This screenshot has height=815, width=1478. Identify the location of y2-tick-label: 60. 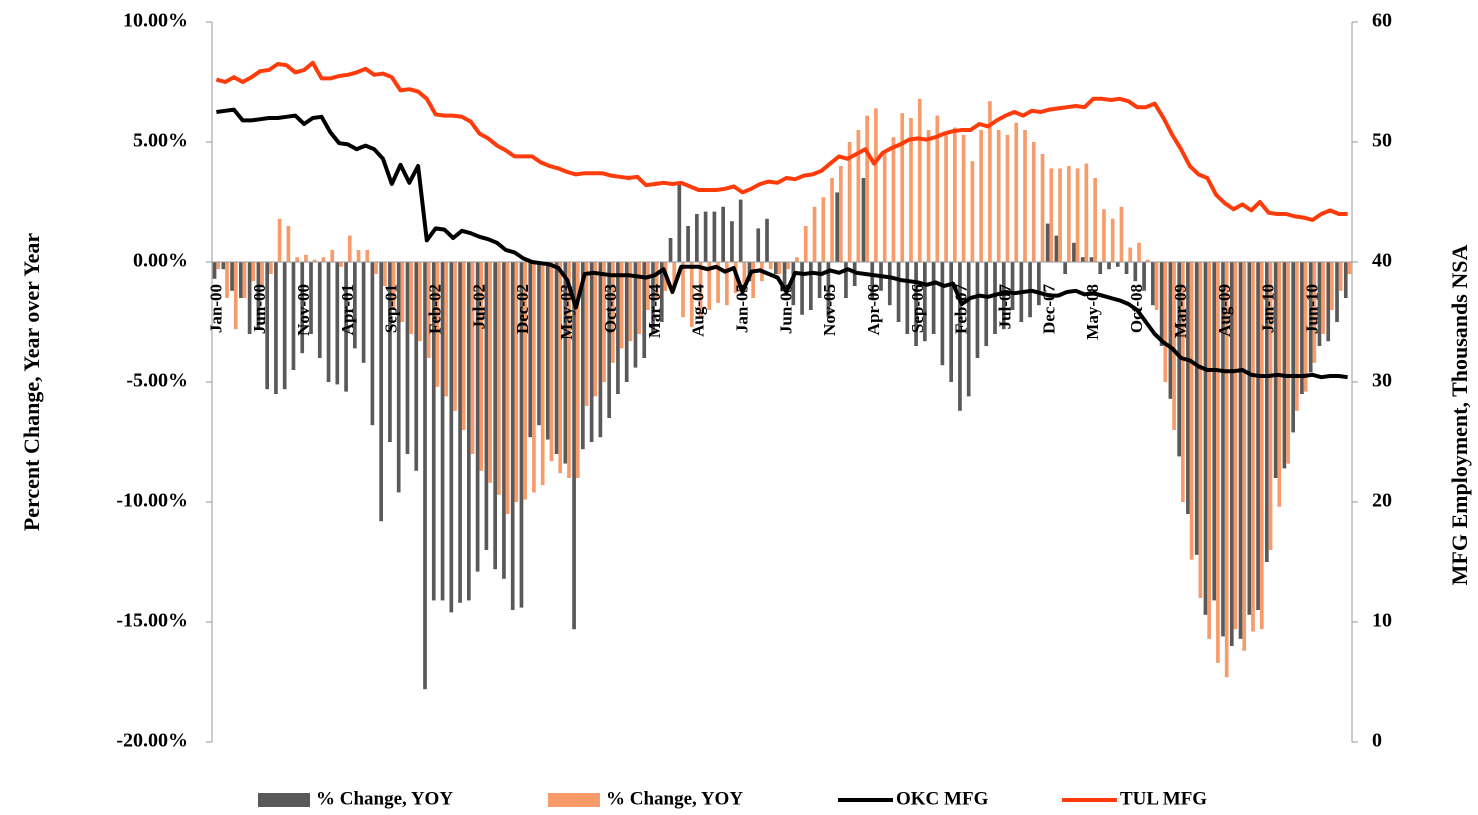
(1382, 21).